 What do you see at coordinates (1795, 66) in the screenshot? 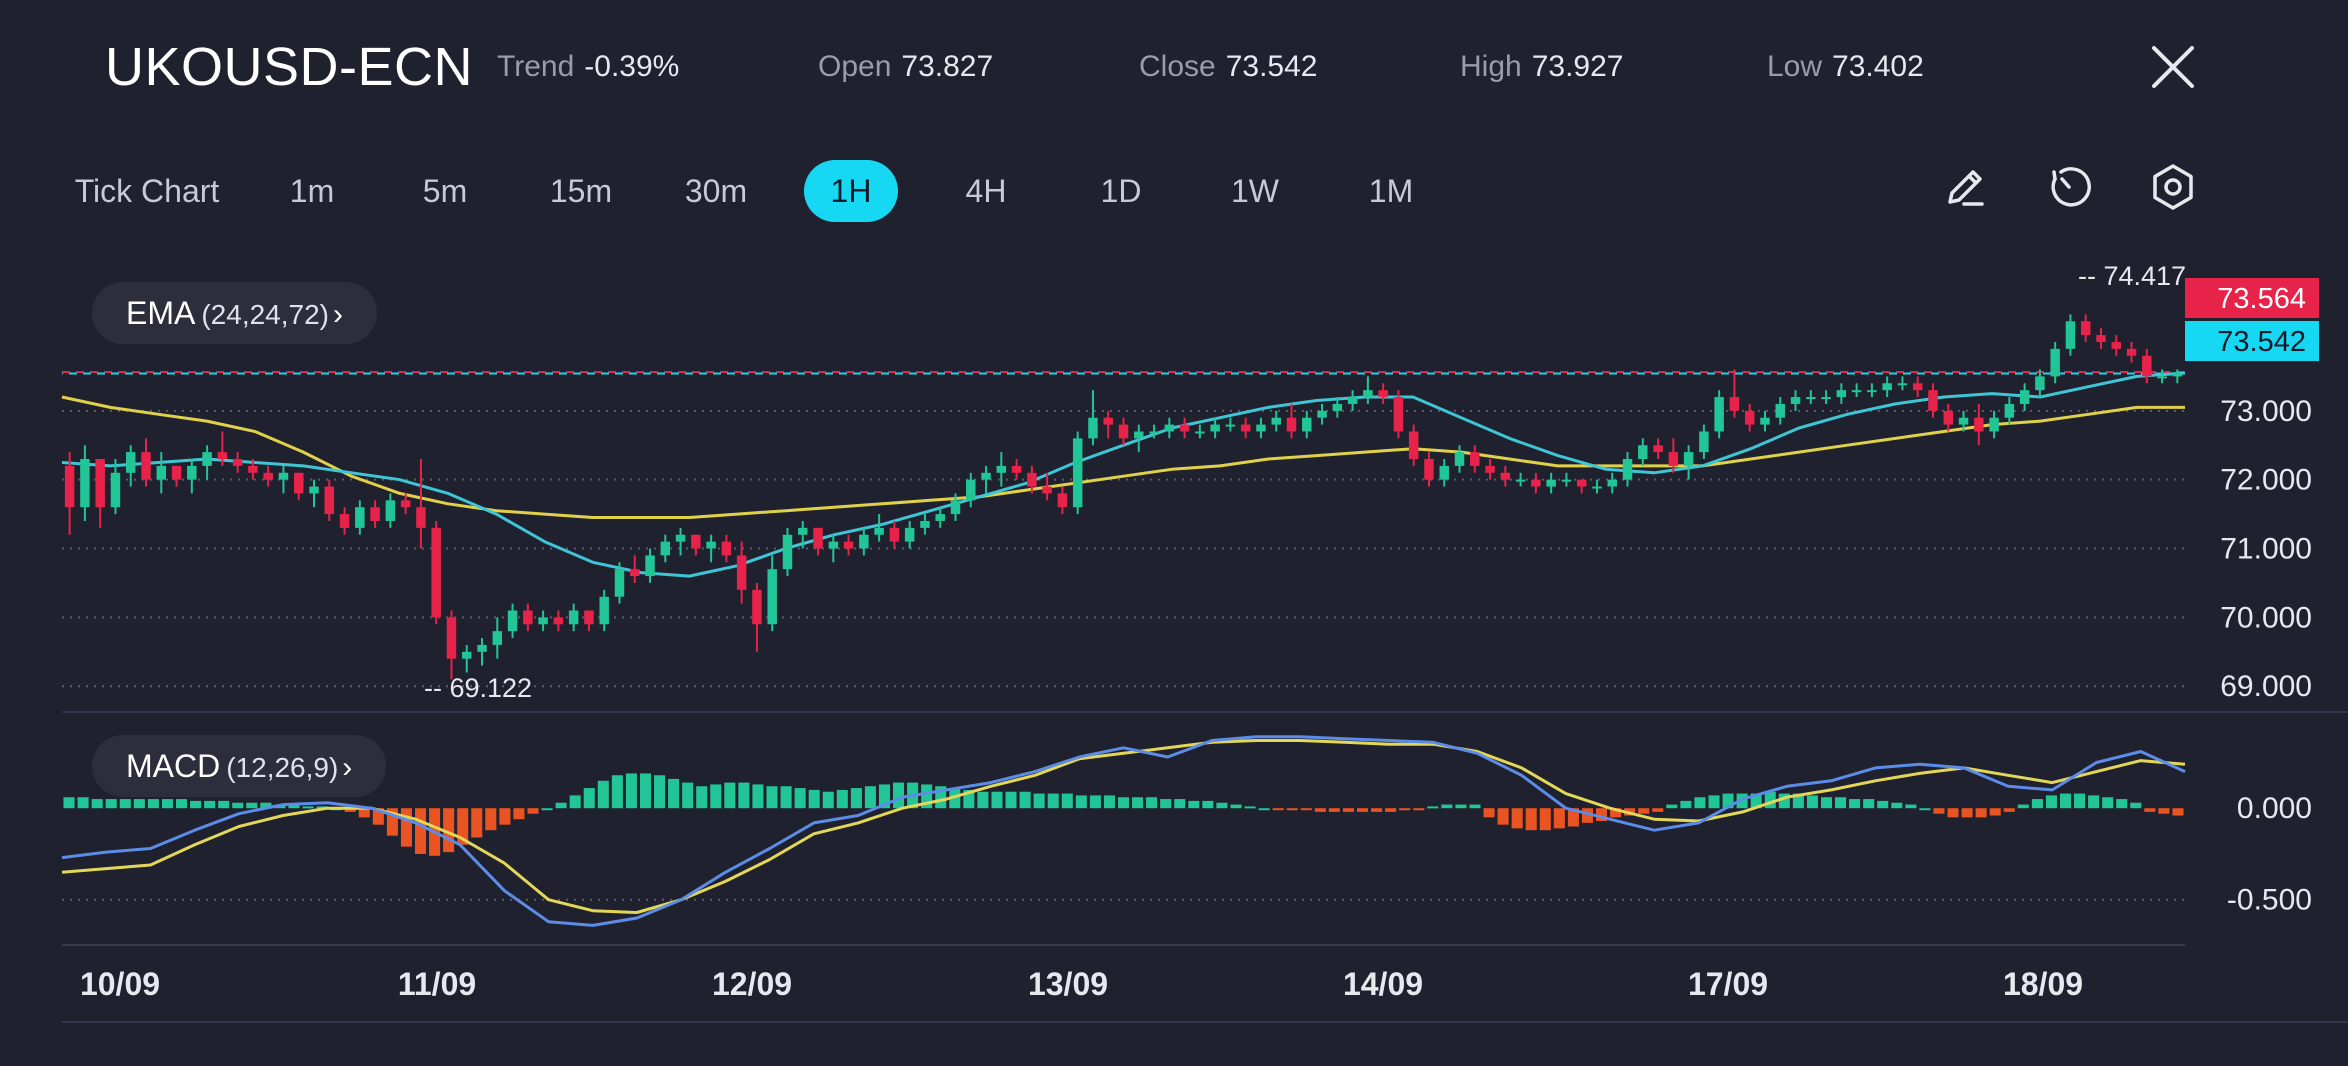
I see `stat-label: Low` at bounding box center [1795, 66].